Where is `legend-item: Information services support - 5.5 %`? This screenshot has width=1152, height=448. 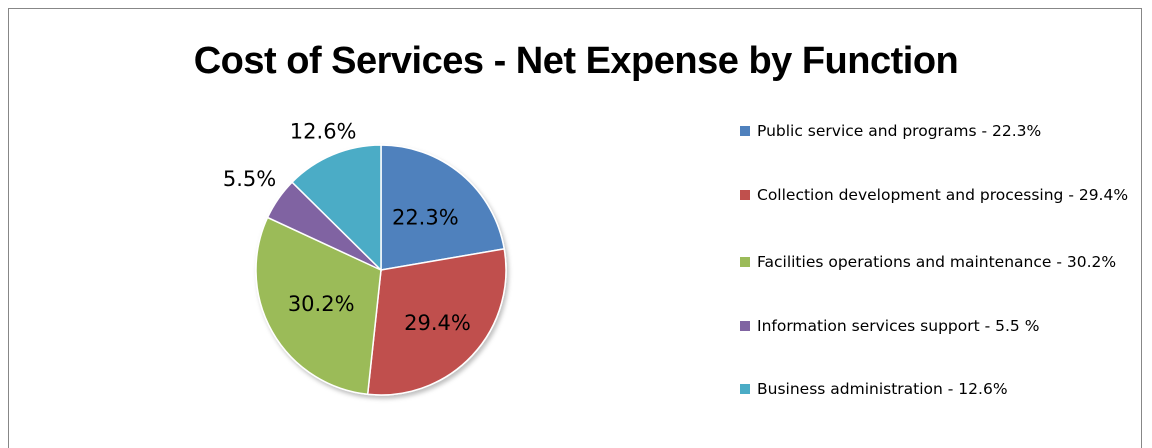 legend-item: Information services support - 5.5 % is located at coordinates (940, 326).